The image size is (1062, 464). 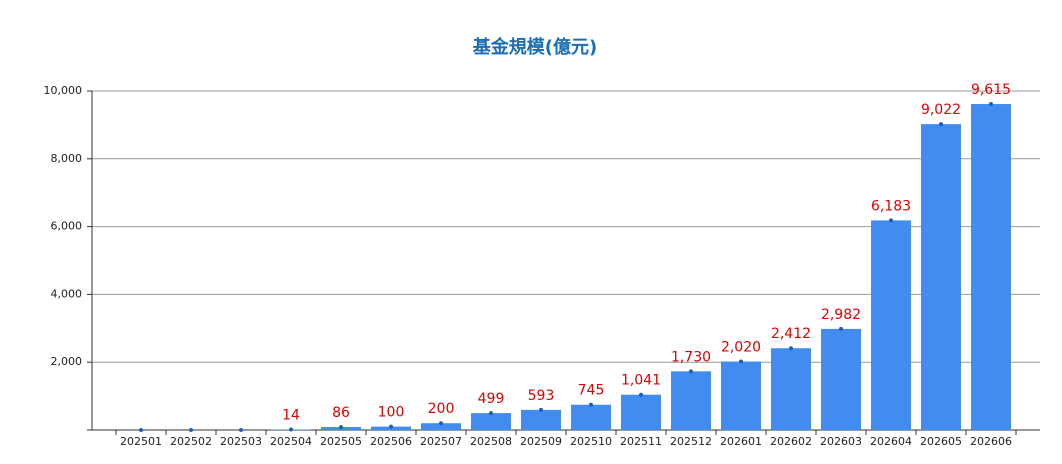 What do you see at coordinates (891, 441) in the screenshot?
I see `x-tick-label: 202604` at bounding box center [891, 441].